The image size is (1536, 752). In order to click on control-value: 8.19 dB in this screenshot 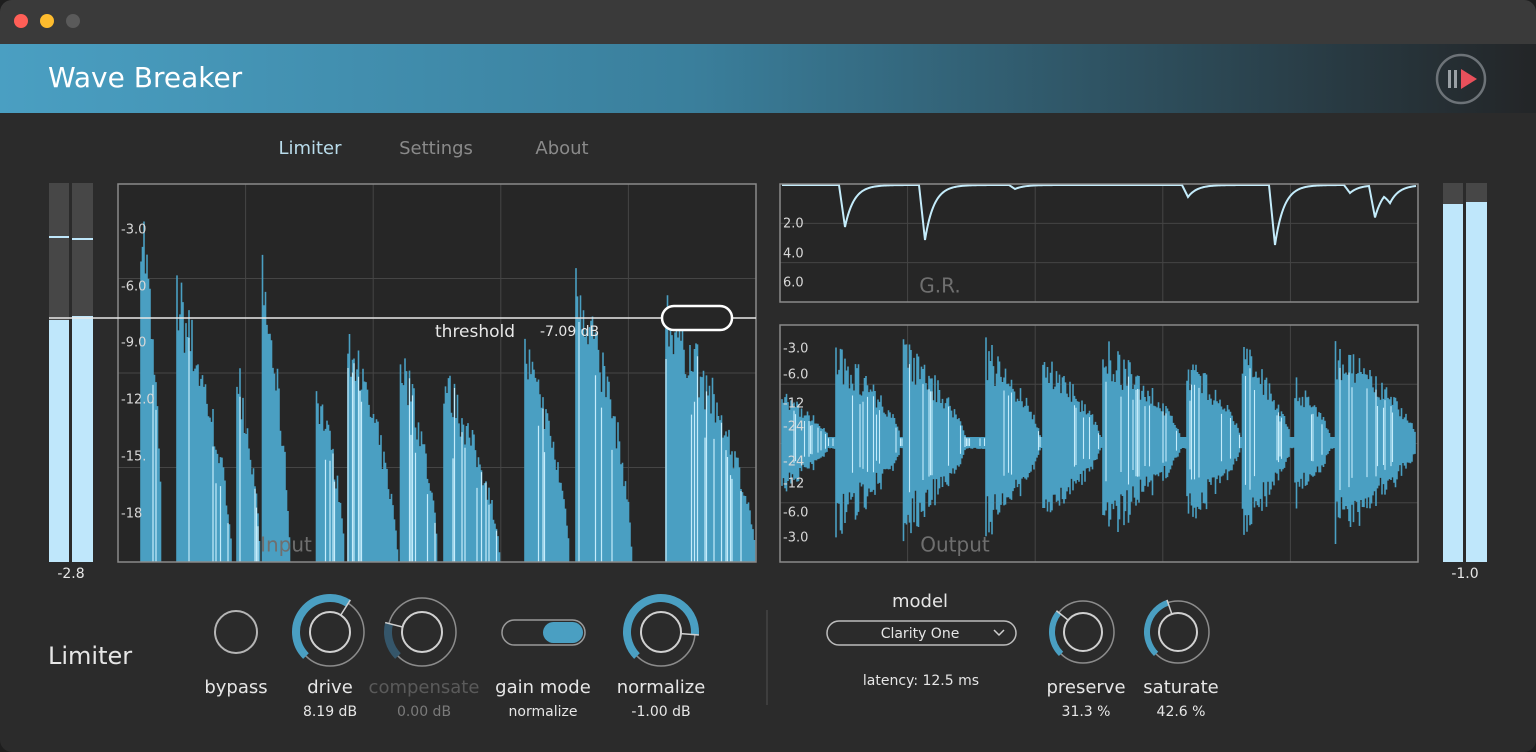, I will do `click(330, 712)`.